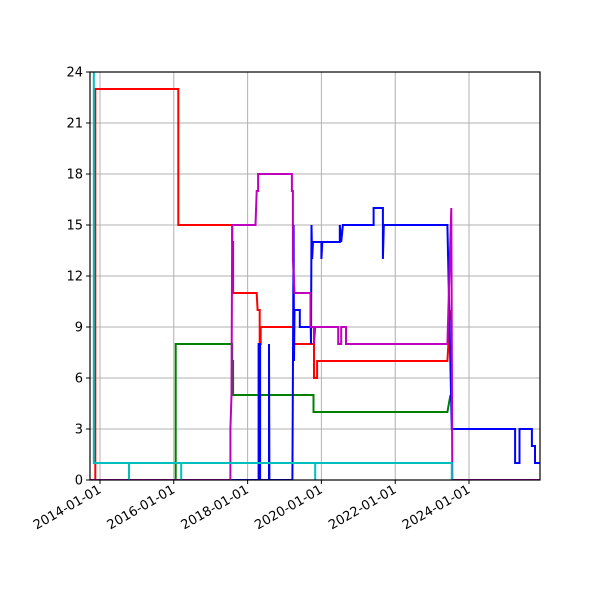  I want to click on x-tick-label: 2018-01-01, so click(215, 507).